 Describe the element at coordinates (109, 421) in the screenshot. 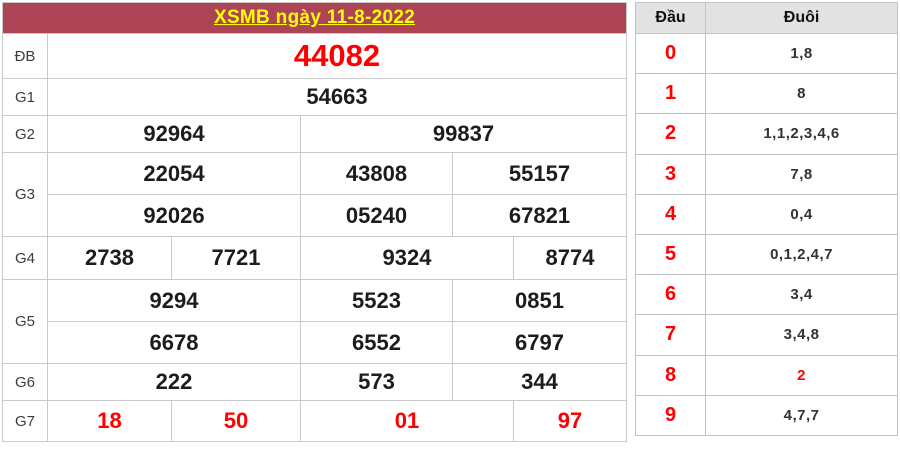

I see `prize-cell: 18` at that location.